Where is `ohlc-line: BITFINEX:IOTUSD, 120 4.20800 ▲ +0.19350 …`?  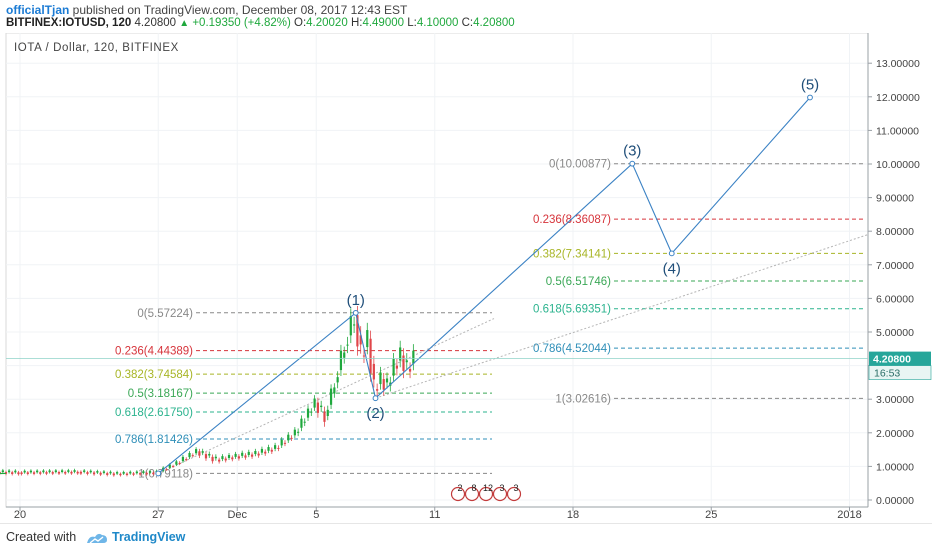 ohlc-line: BITFINEX:IOTUSD, 120 4.20800 ▲ +0.19350 … is located at coordinates (260, 23).